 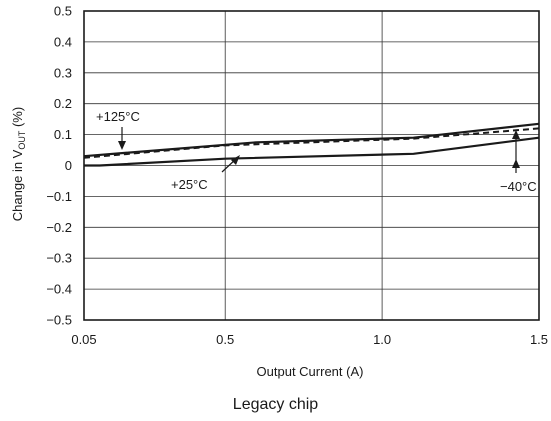 I want to click on y-tick-label: −0.2, so click(x=59, y=227).